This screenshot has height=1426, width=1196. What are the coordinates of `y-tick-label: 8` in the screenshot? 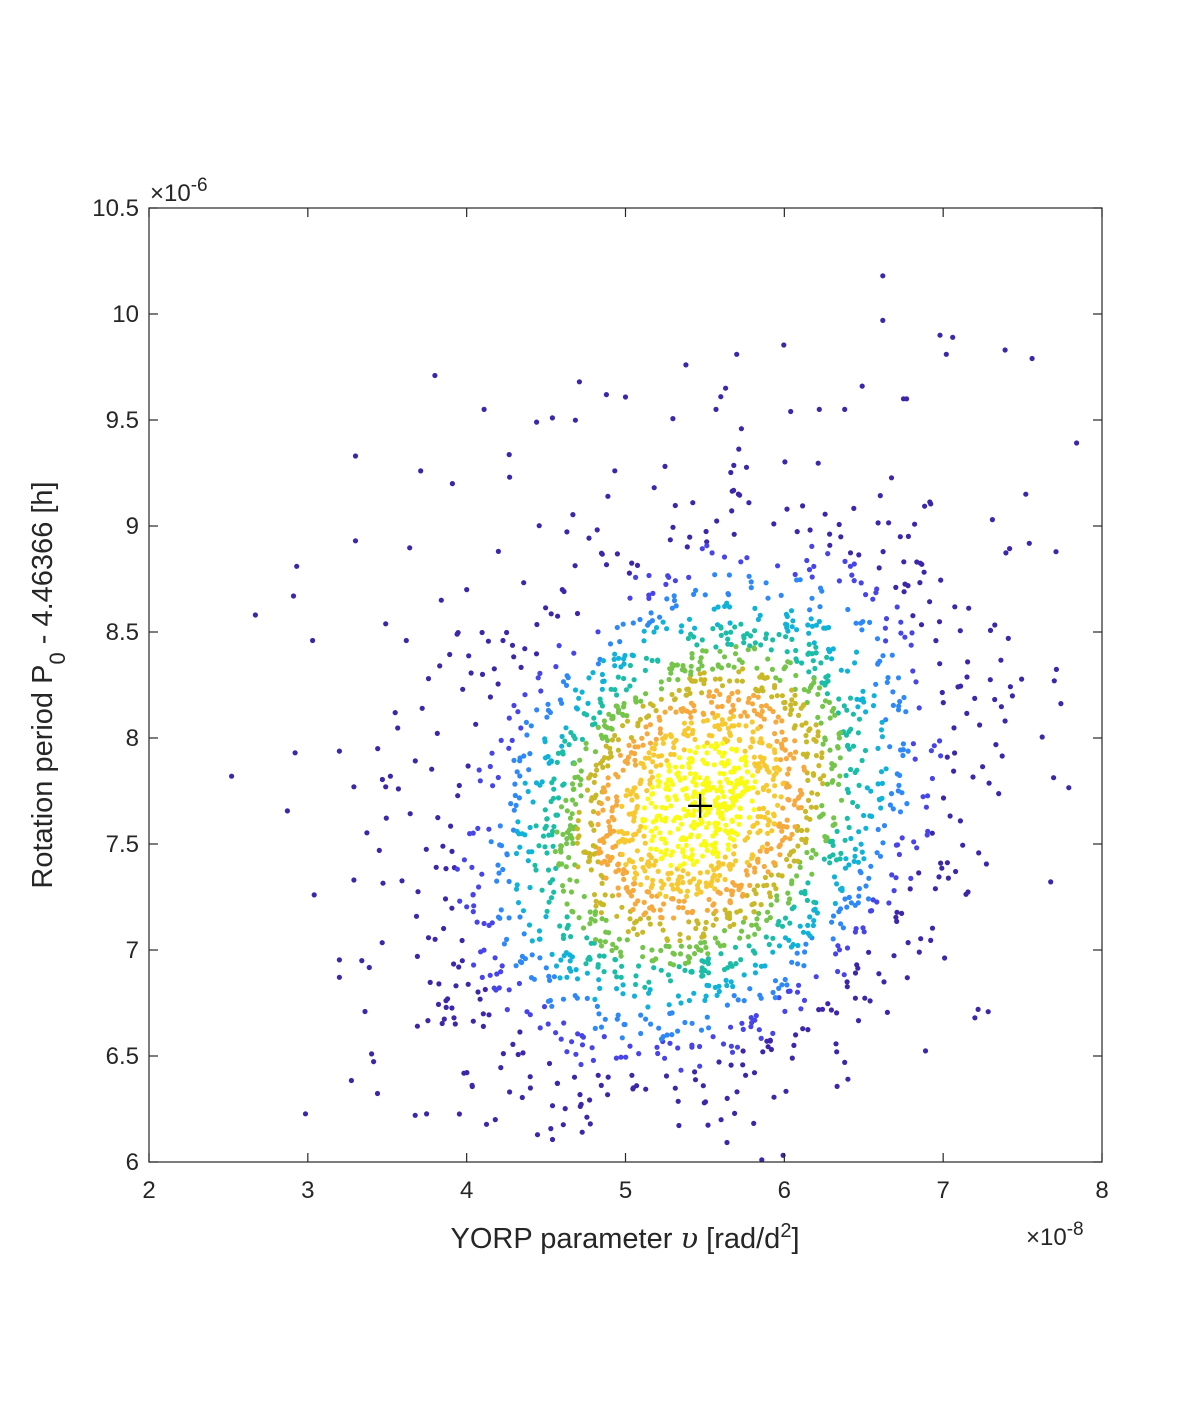 It's located at (132, 738).